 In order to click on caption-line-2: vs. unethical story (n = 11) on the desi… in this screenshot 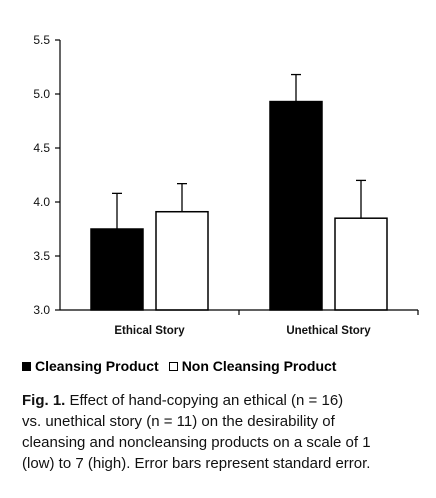, I will do `click(178, 421)`.